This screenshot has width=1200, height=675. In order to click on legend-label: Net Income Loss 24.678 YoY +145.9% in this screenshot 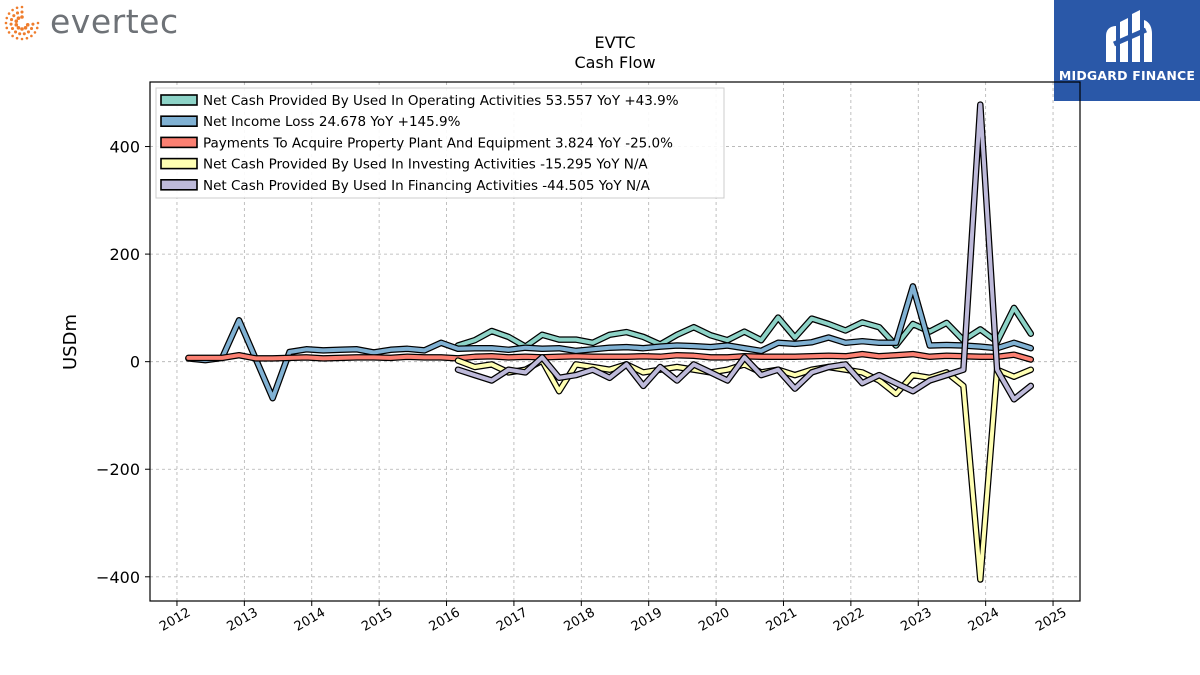, I will do `click(332, 122)`.